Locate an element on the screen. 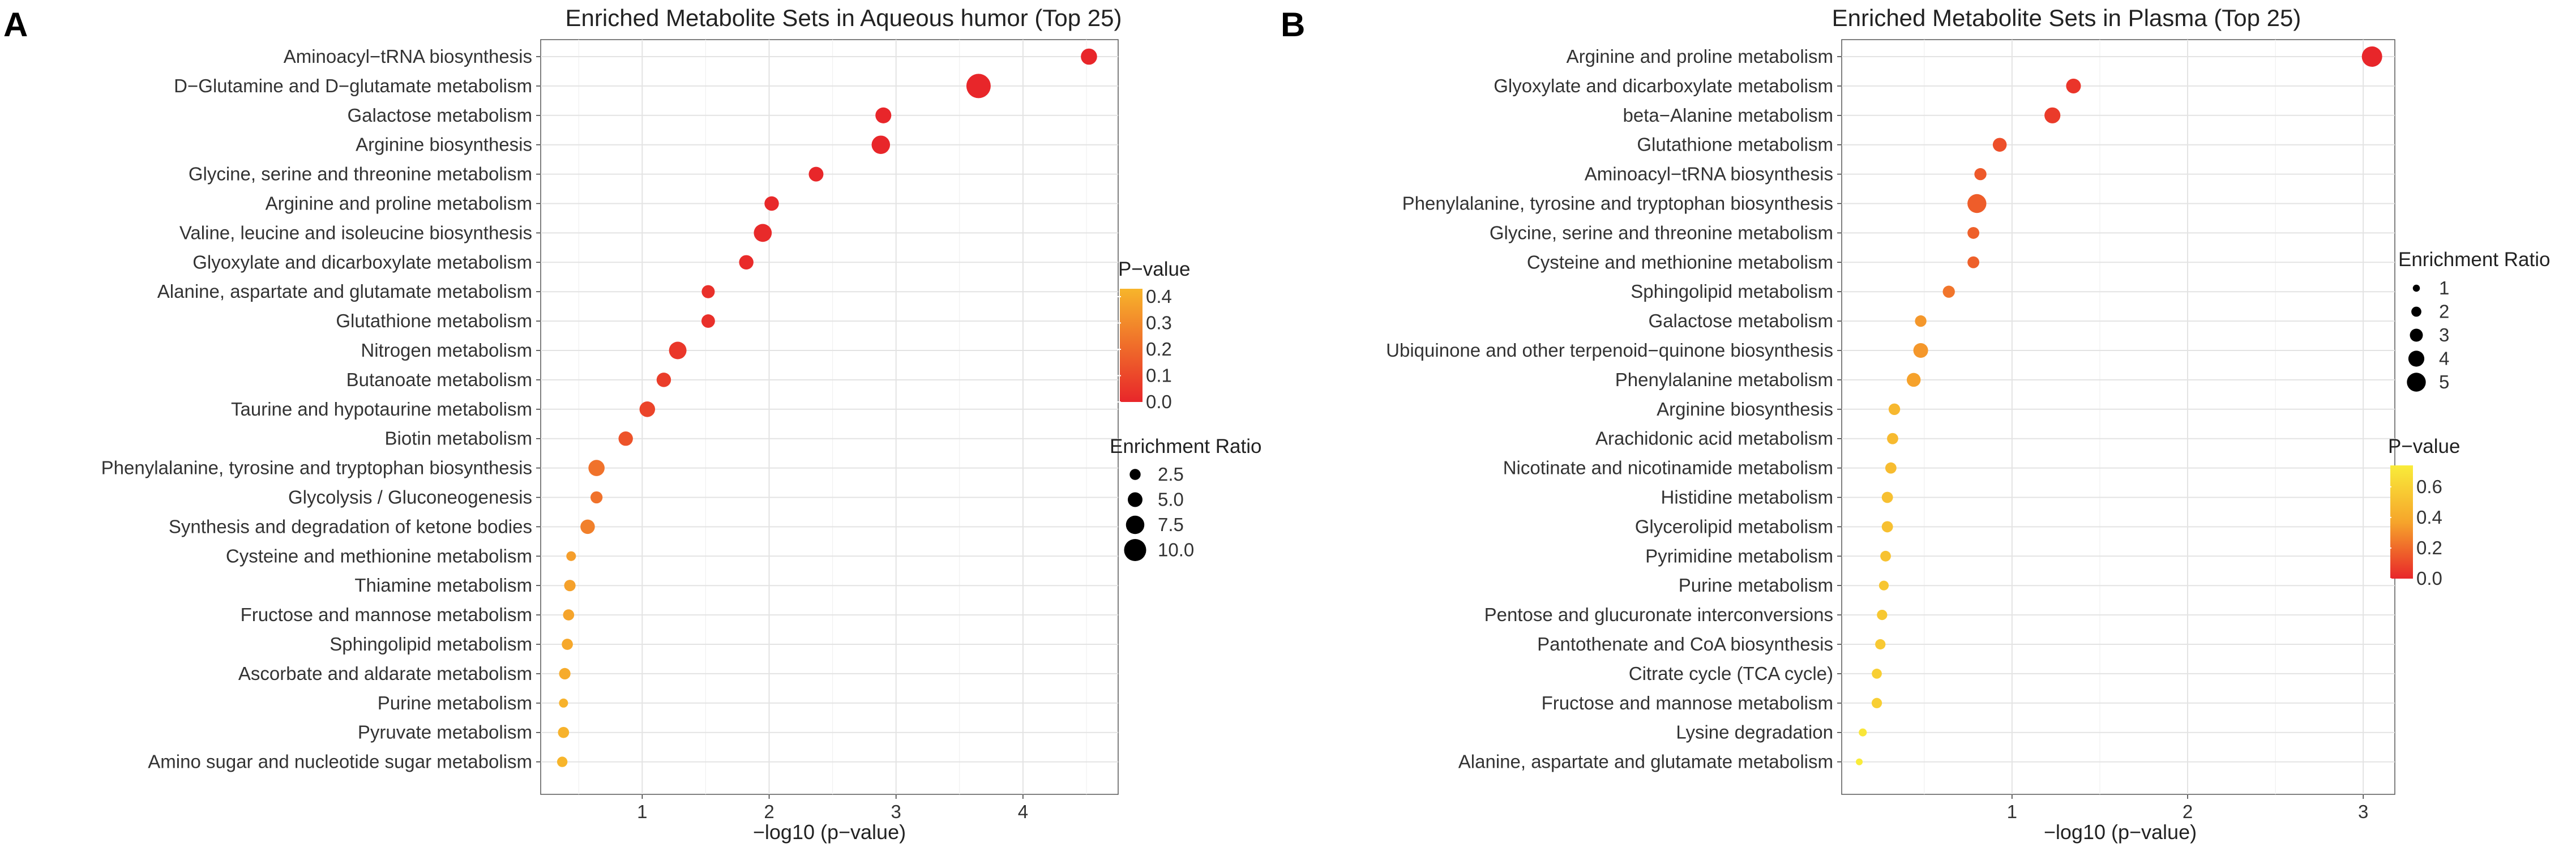  category-label: Lysine degradation is located at coordinates (1754, 732).